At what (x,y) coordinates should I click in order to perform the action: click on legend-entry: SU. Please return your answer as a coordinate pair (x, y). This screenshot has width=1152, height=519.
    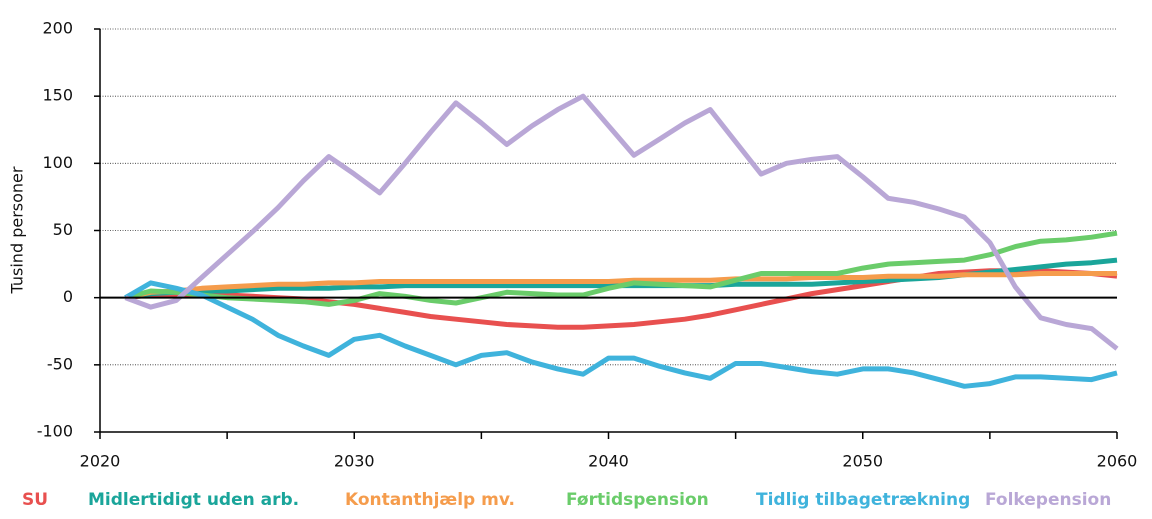
    Looking at the image, I should click on (35, 500).